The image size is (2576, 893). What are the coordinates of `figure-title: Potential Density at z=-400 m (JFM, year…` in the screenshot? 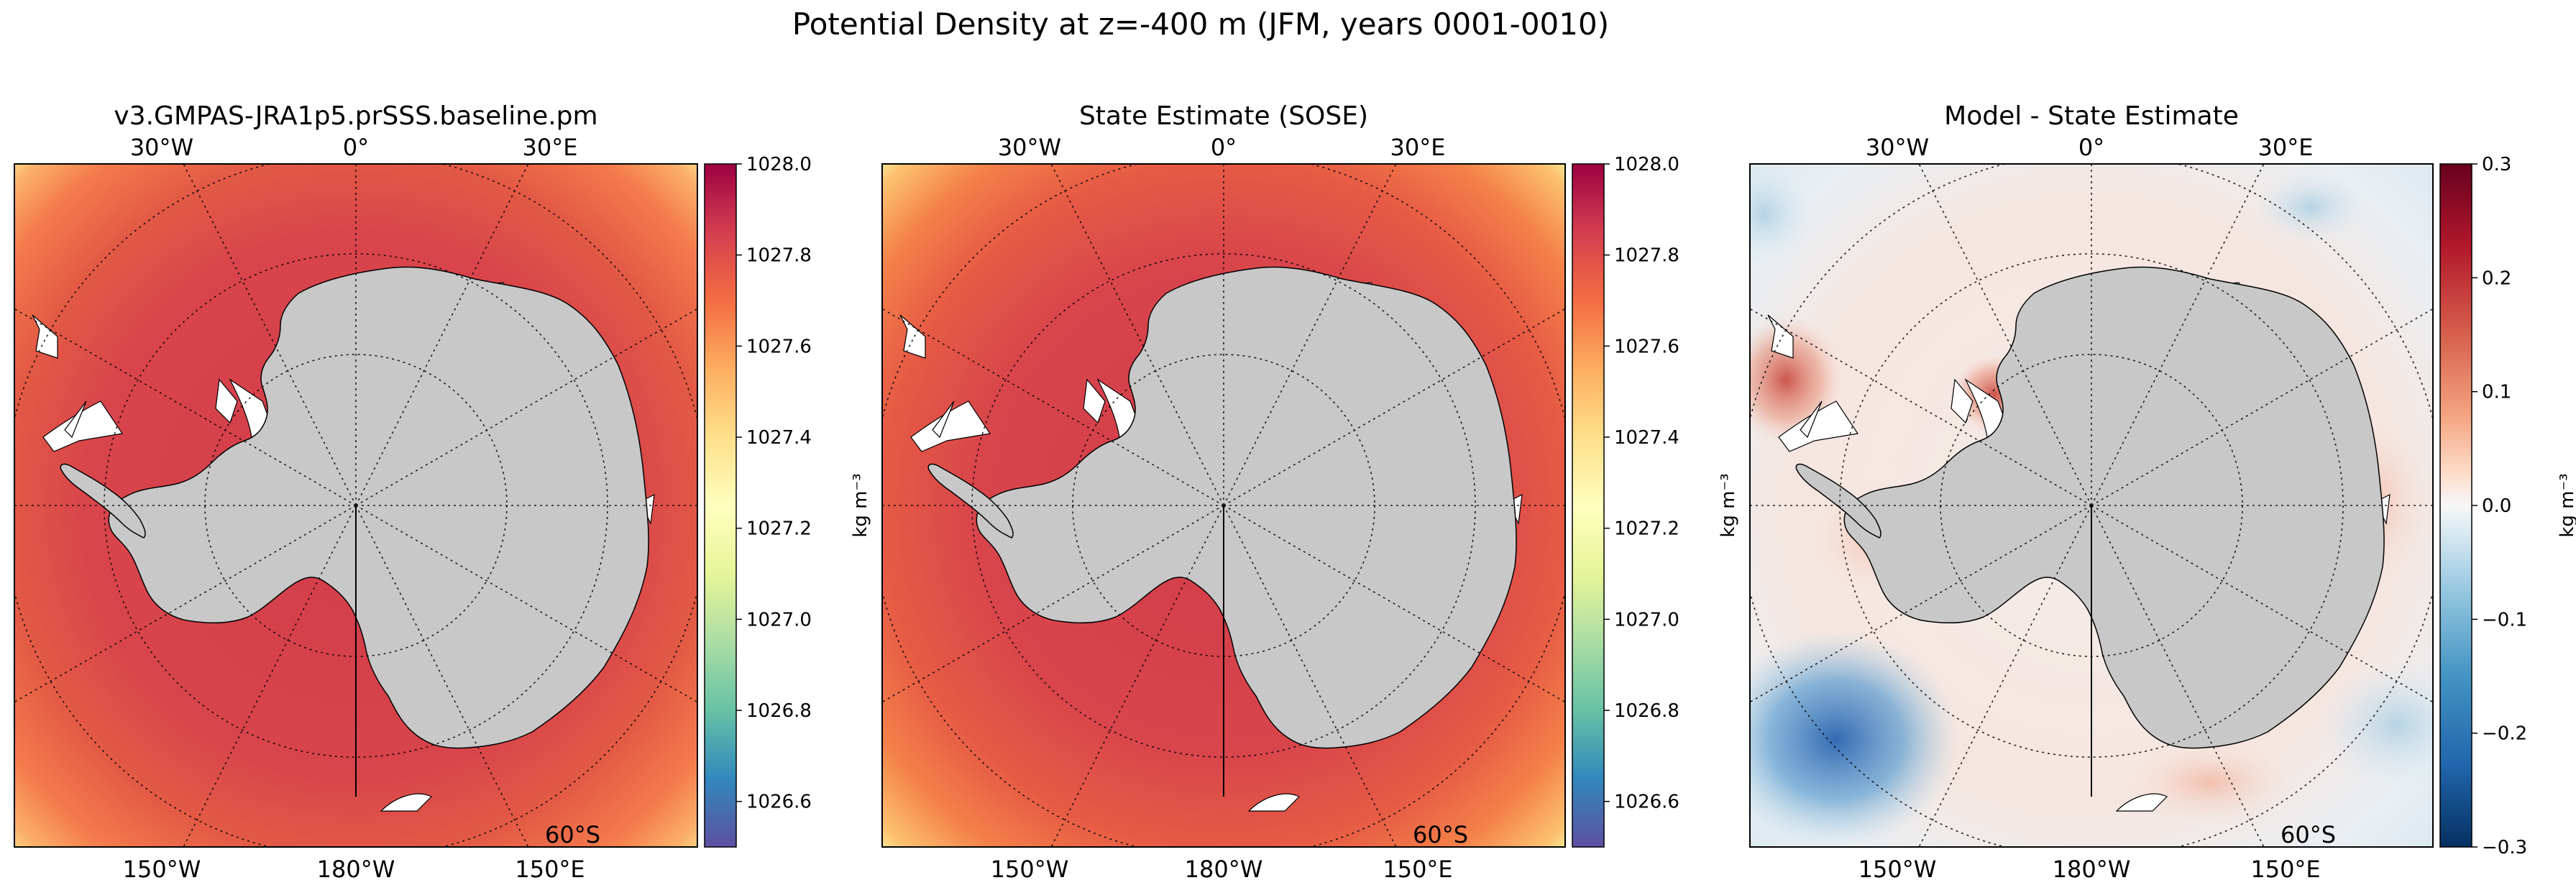 It's located at (1200, 24).